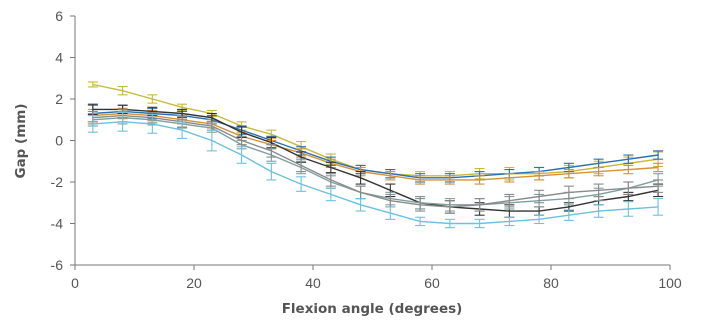  What do you see at coordinates (75, 283) in the screenshot?
I see `x-tick-label: 0` at bounding box center [75, 283].